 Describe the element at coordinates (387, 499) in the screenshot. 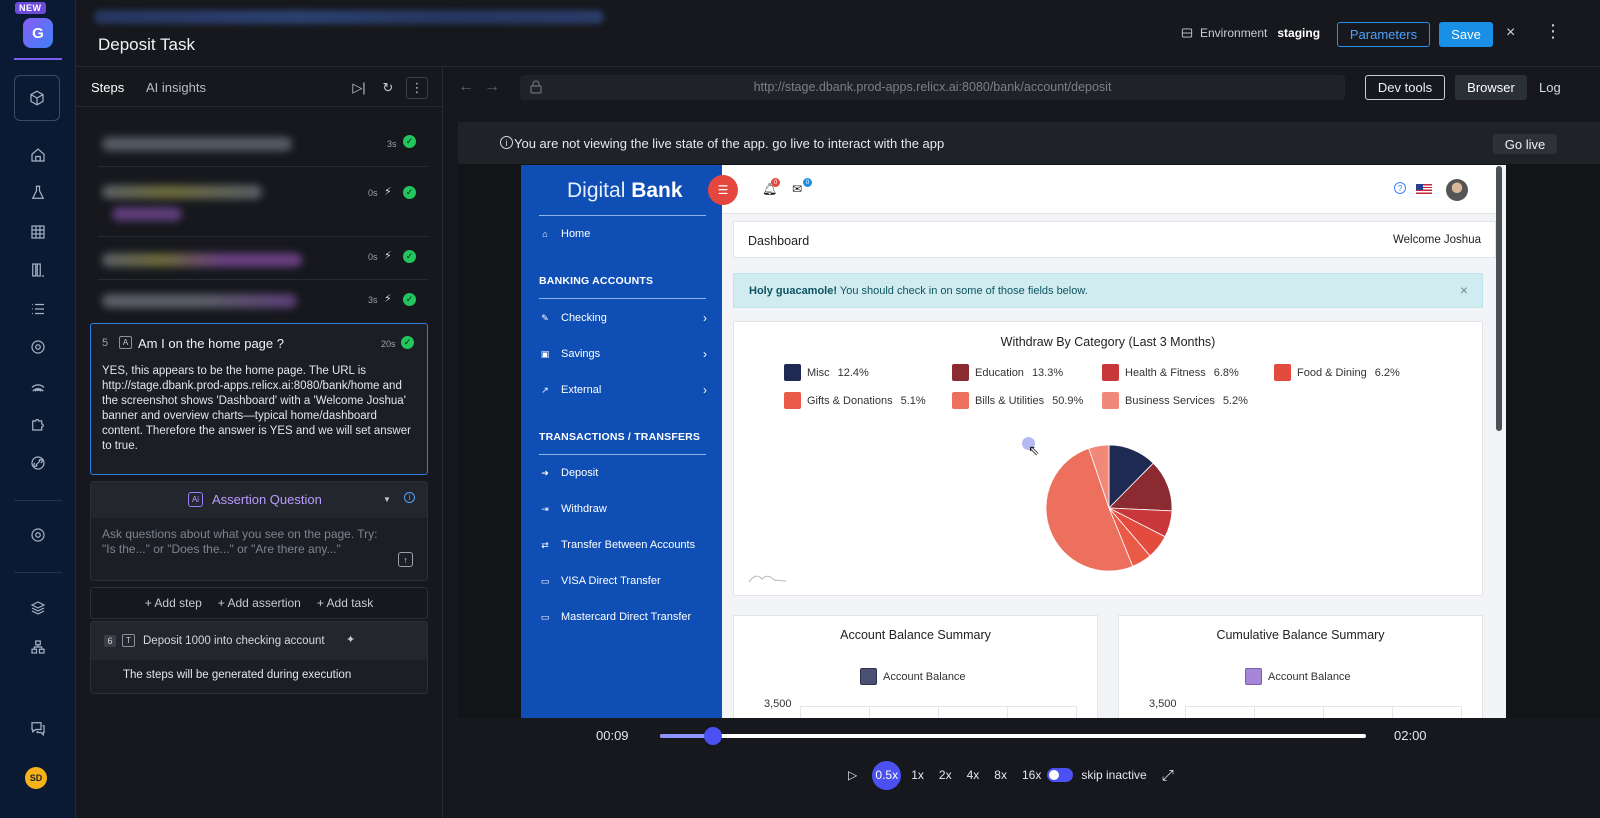

I see `caret-down-icon: ▼` at that location.